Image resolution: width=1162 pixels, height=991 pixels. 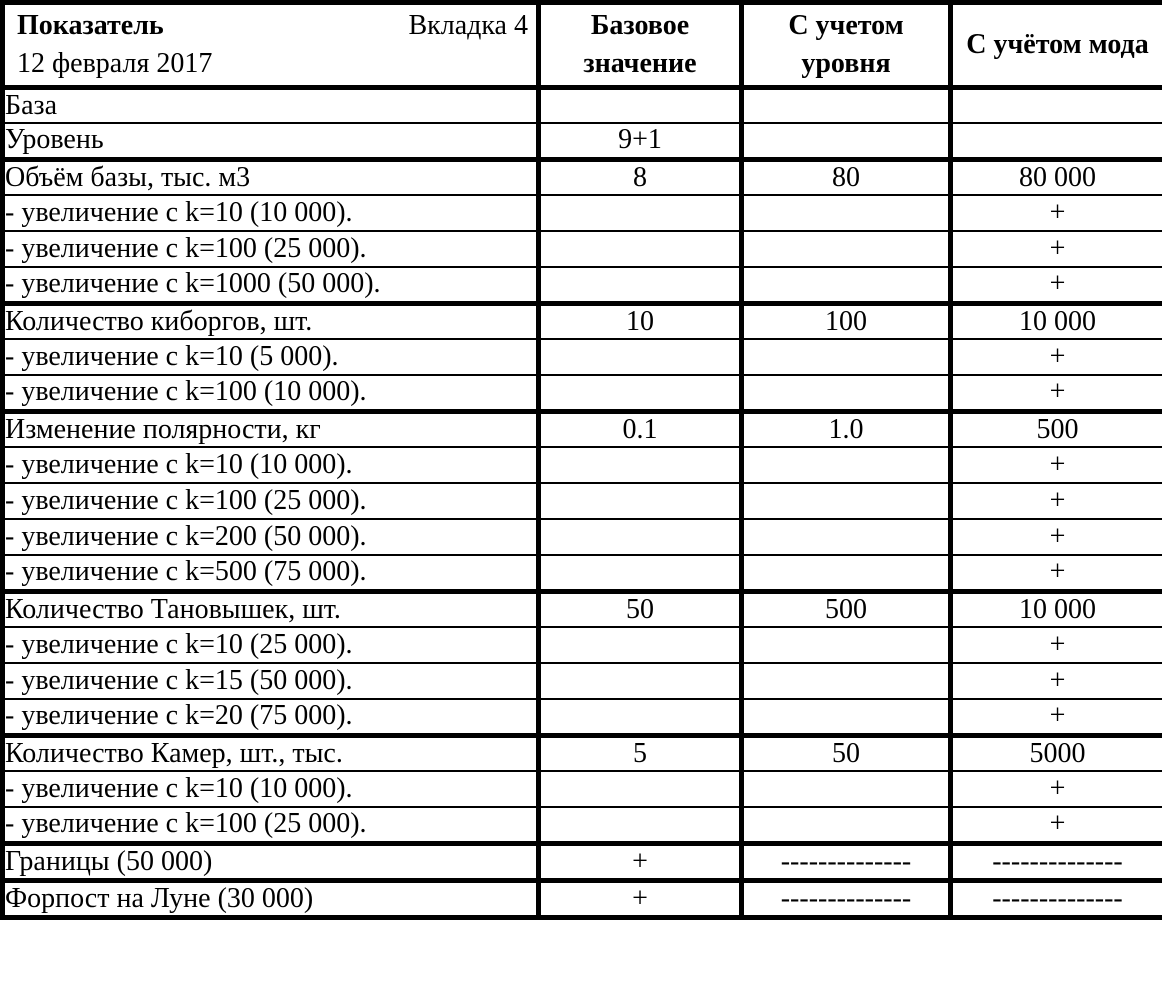 I want to click on row-label: - увеличение с k=15 (50 000)., so click(x=270, y=681).